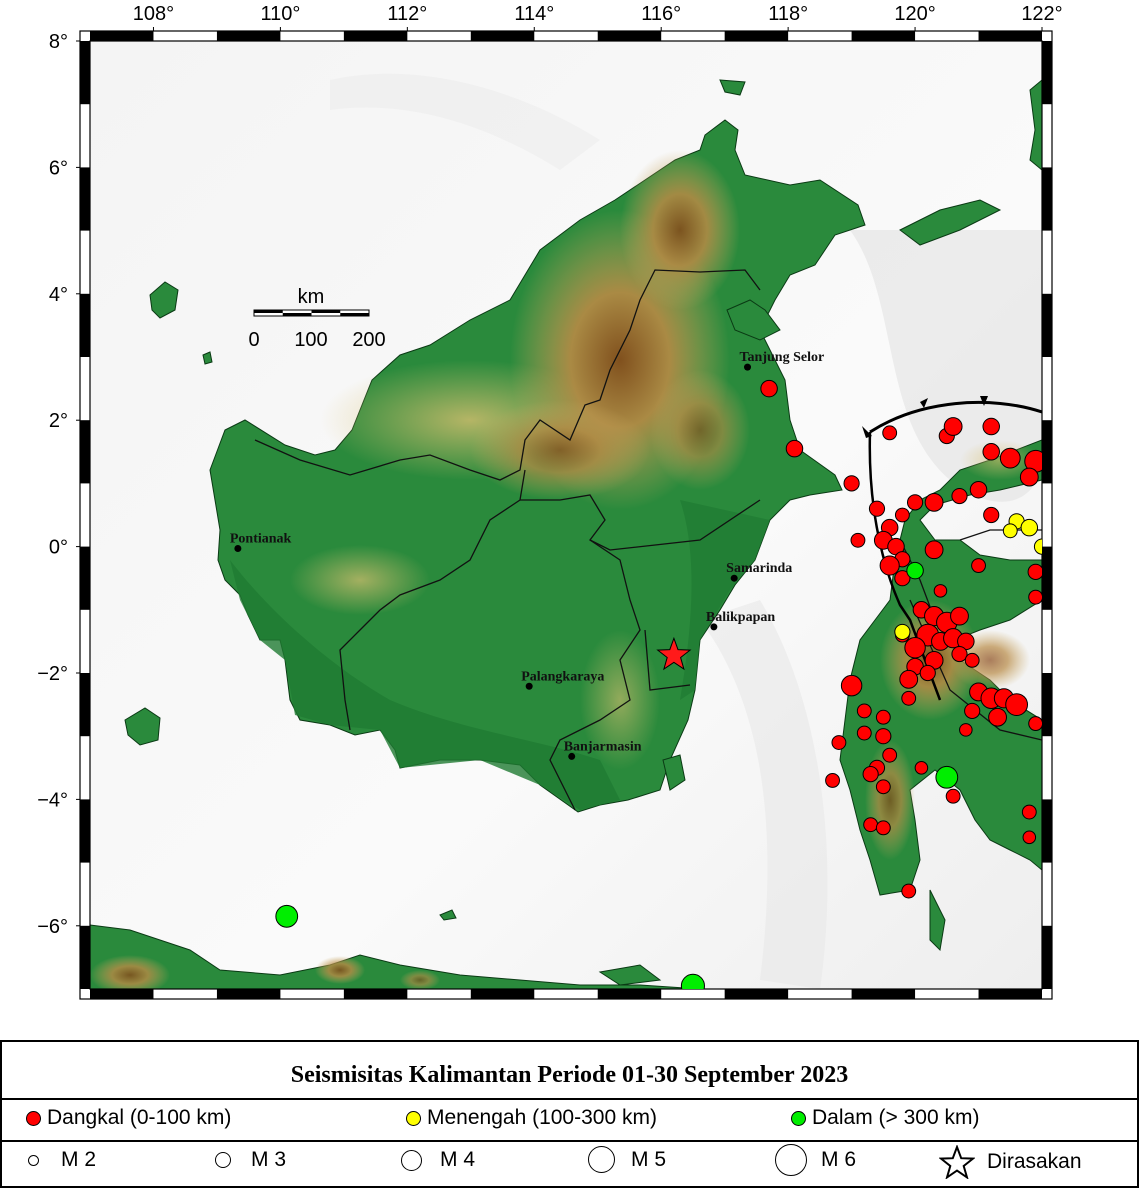 Image resolution: width=1139 pixels, height=1188 pixels. What do you see at coordinates (896, 1117) in the screenshot?
I see `legend-deep-label: Dalam (> 300 km)` at bounding box center [896, 1117].